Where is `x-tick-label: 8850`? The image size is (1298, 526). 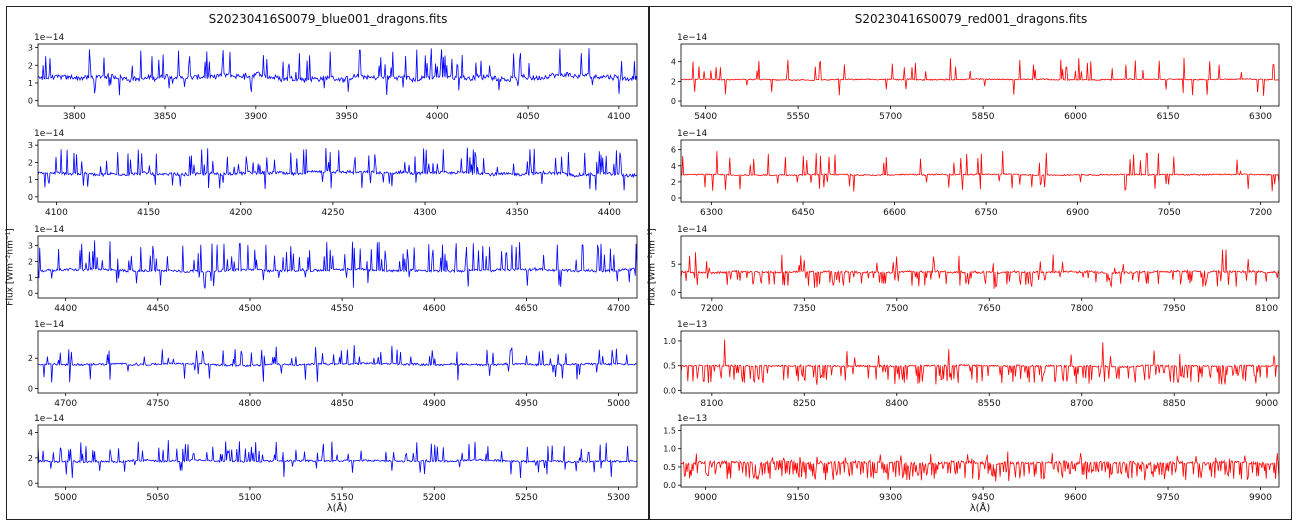
x-tick-label: 8850 is located at coordinates (1174, 404).